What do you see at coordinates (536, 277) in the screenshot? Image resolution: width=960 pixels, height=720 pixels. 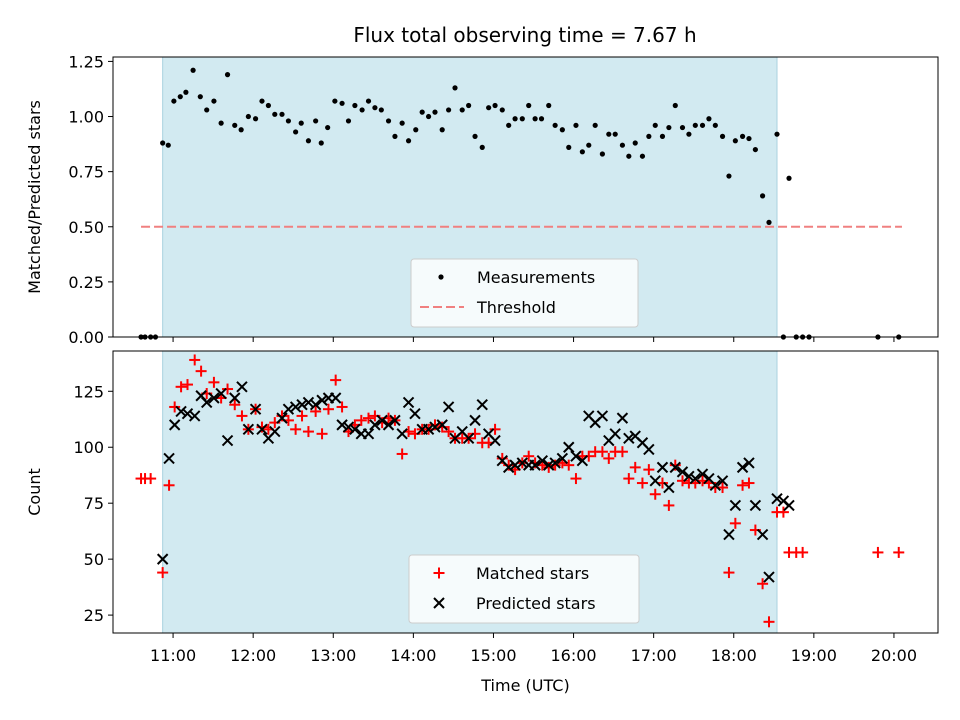 I see `legend-measurements-label: Measurements` at bounding box center [536, 277].